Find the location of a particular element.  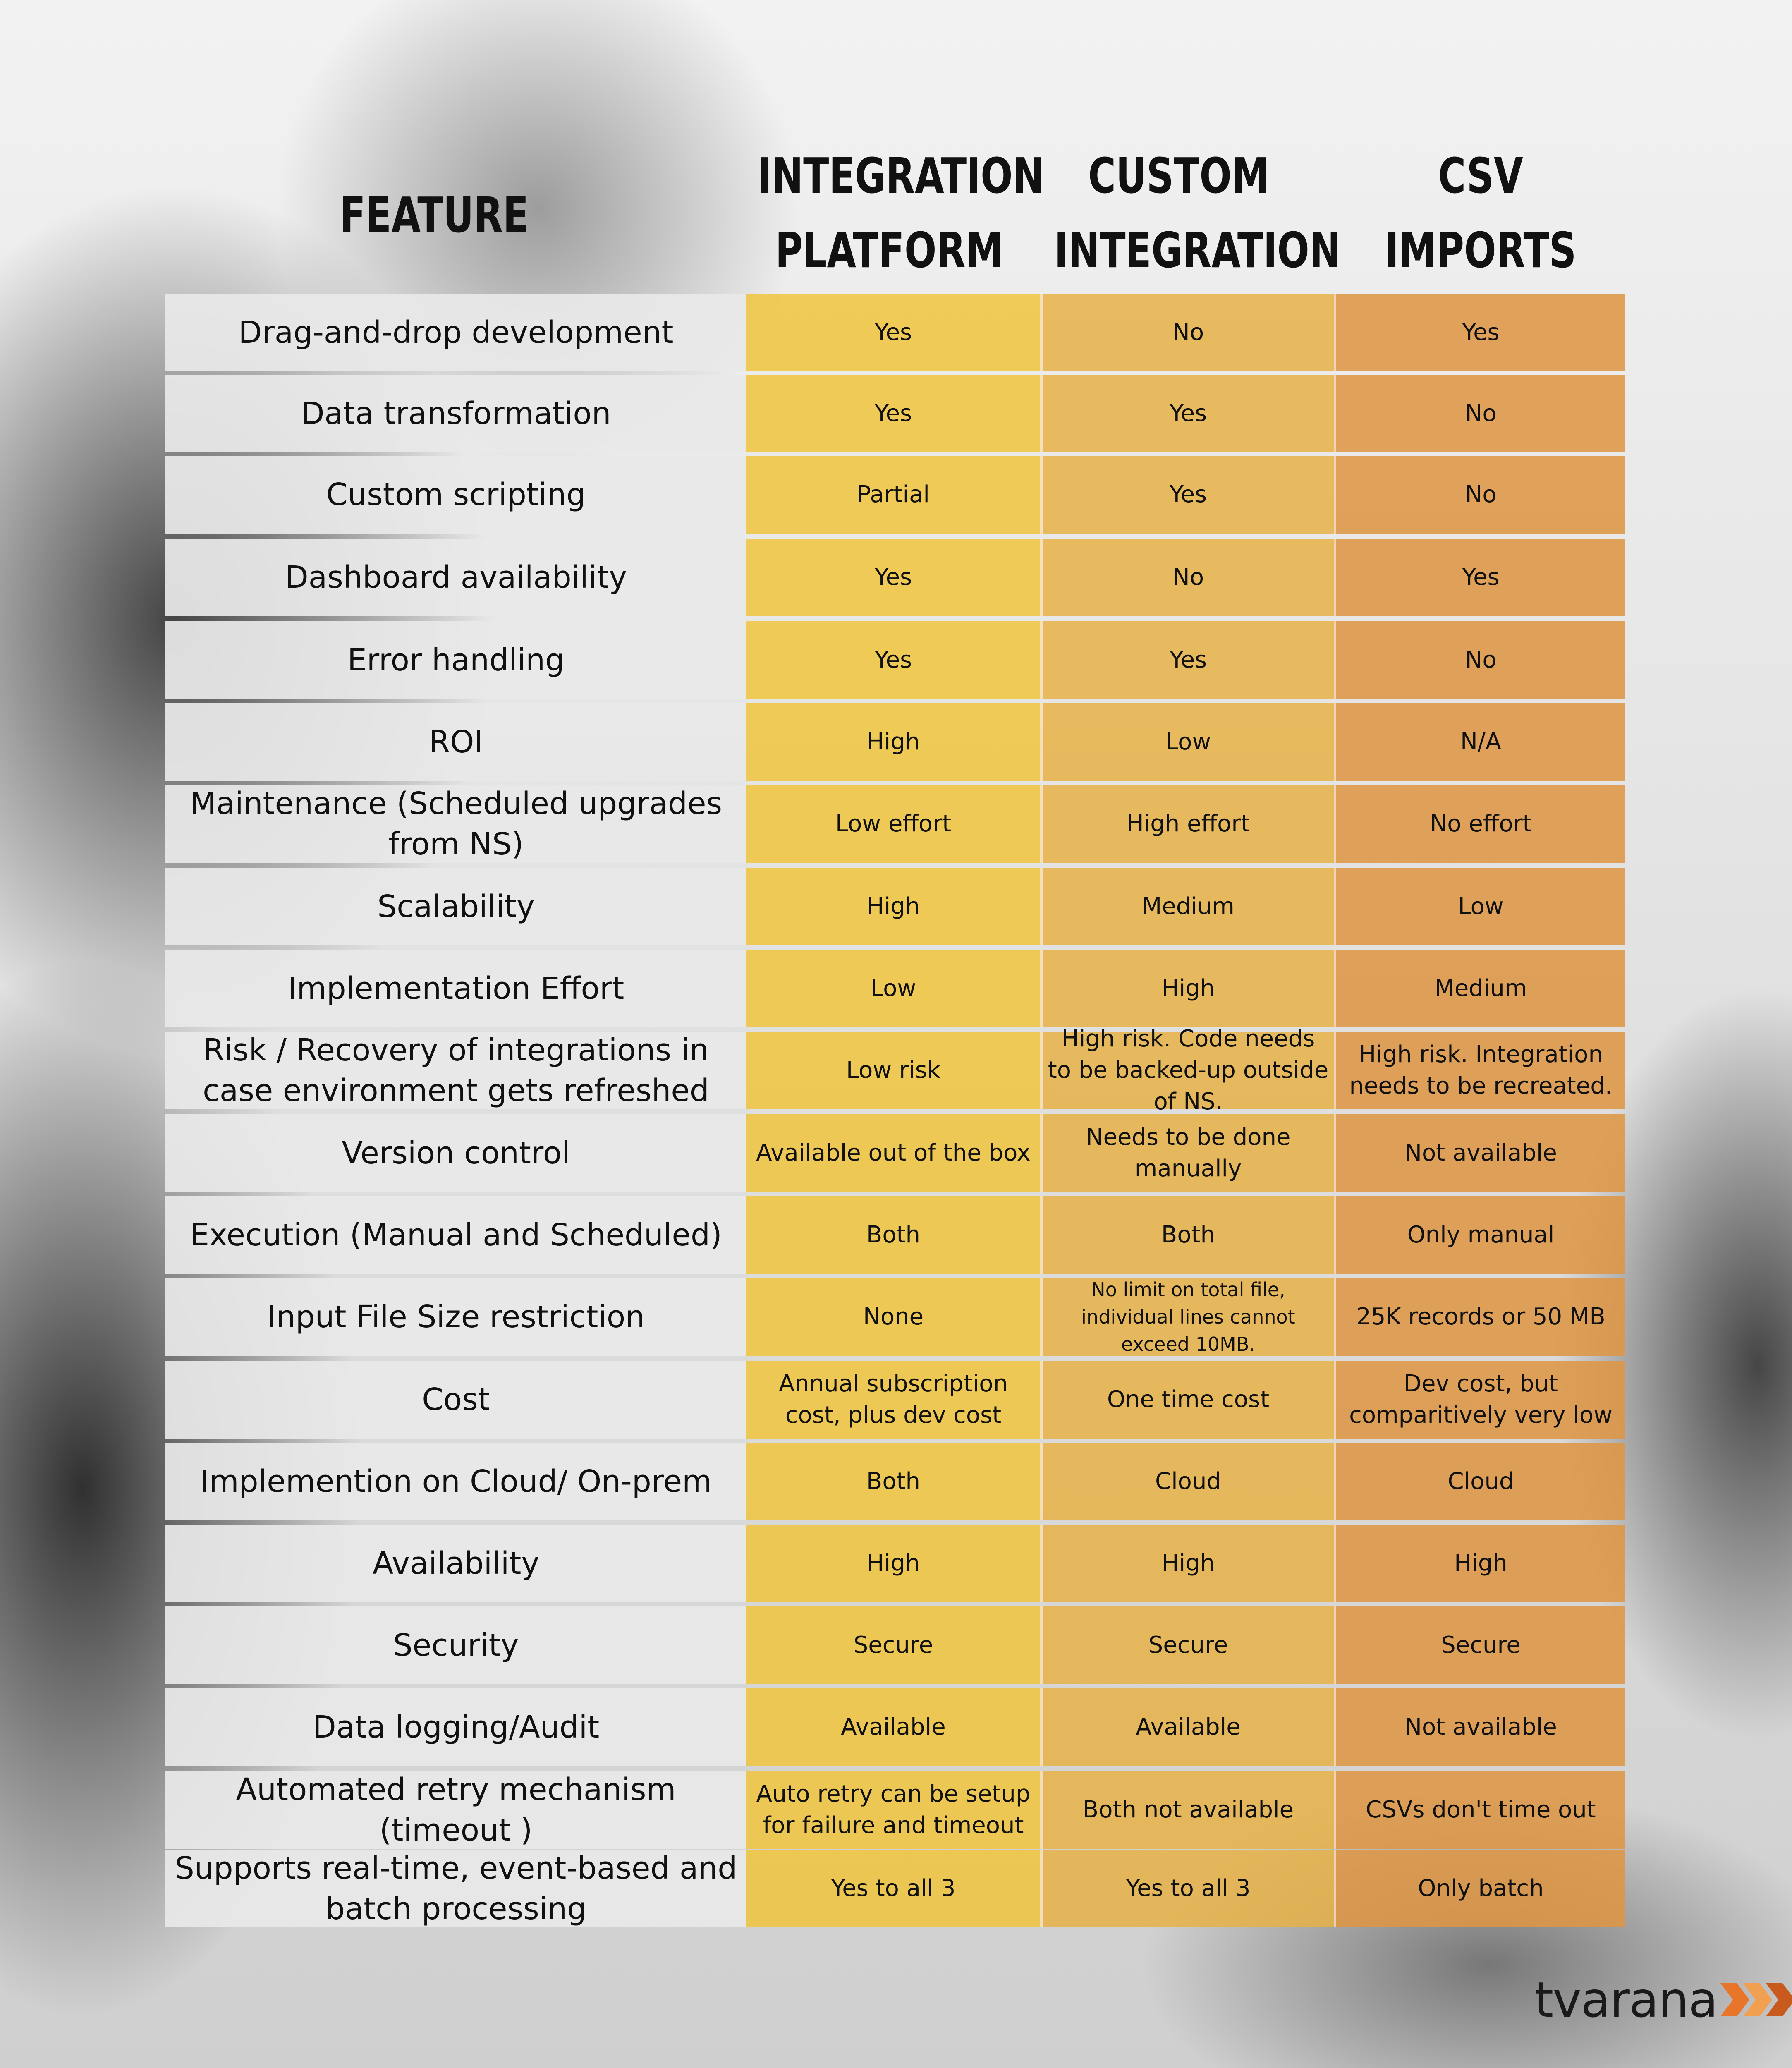

custom-integration-cell: Low is located at coordinates (1187, 742).